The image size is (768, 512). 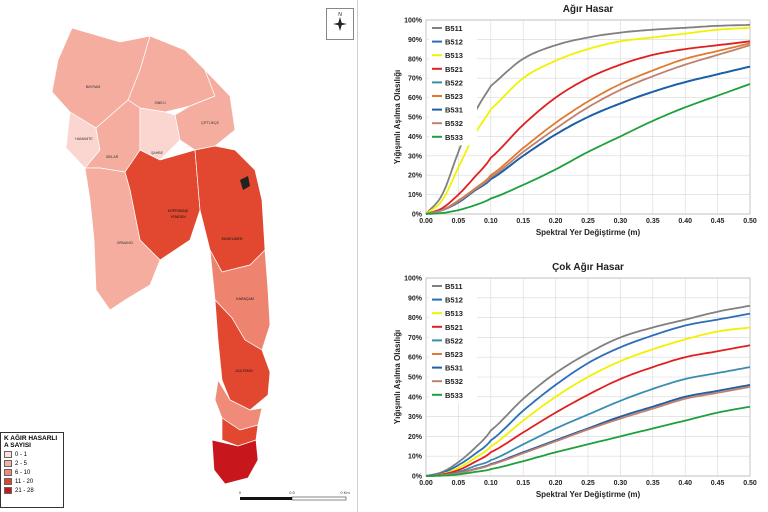 I want to click on chart-title: Ağır Hasar, so click(x=588, y=9).